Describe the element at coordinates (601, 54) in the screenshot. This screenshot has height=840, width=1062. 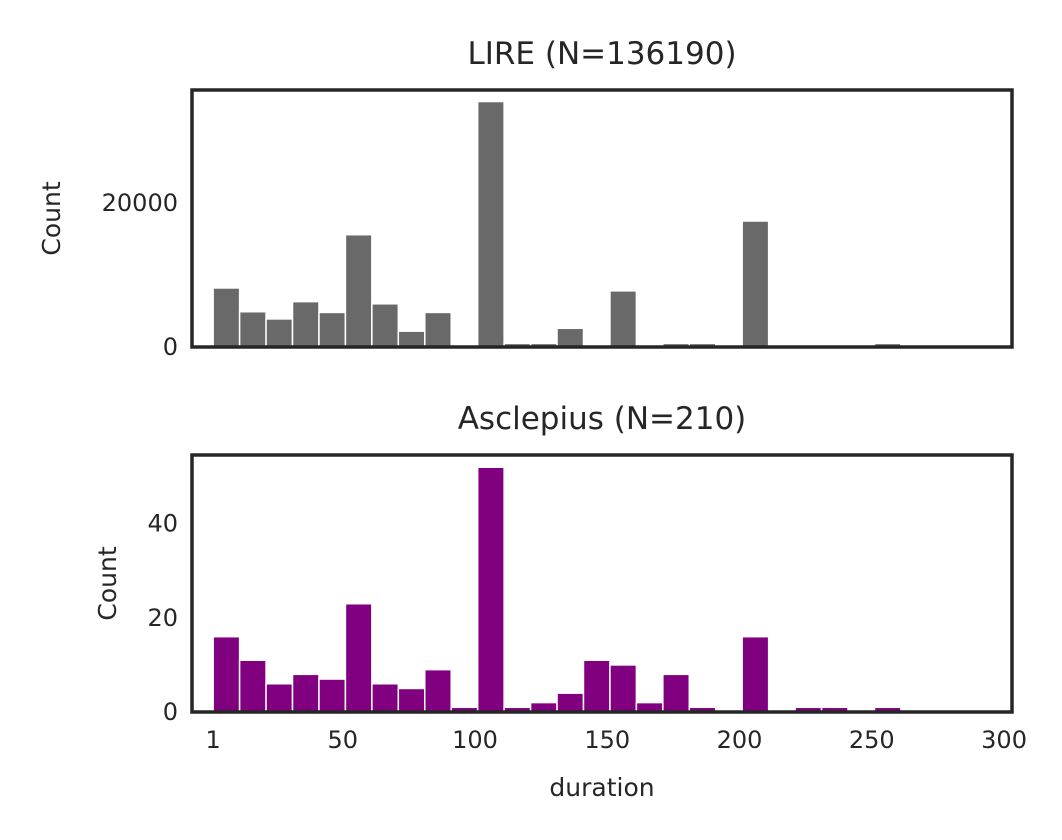
I see `panel-title: LIRE (N=136190)` at that location.